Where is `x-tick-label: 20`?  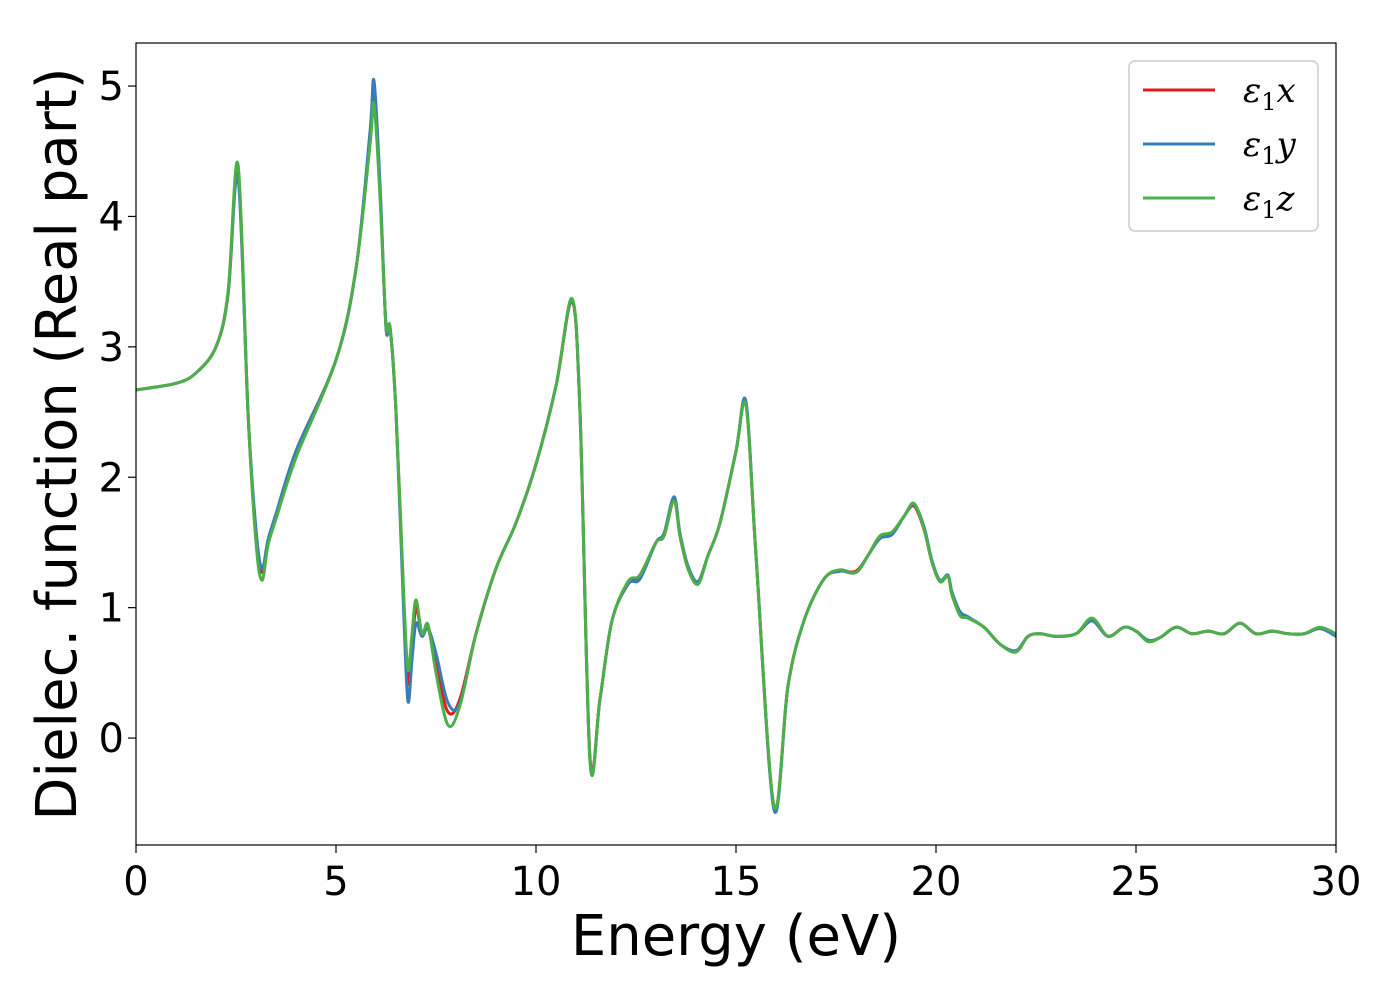 x-tick-label: 20 is located at coordinates (936, 882).